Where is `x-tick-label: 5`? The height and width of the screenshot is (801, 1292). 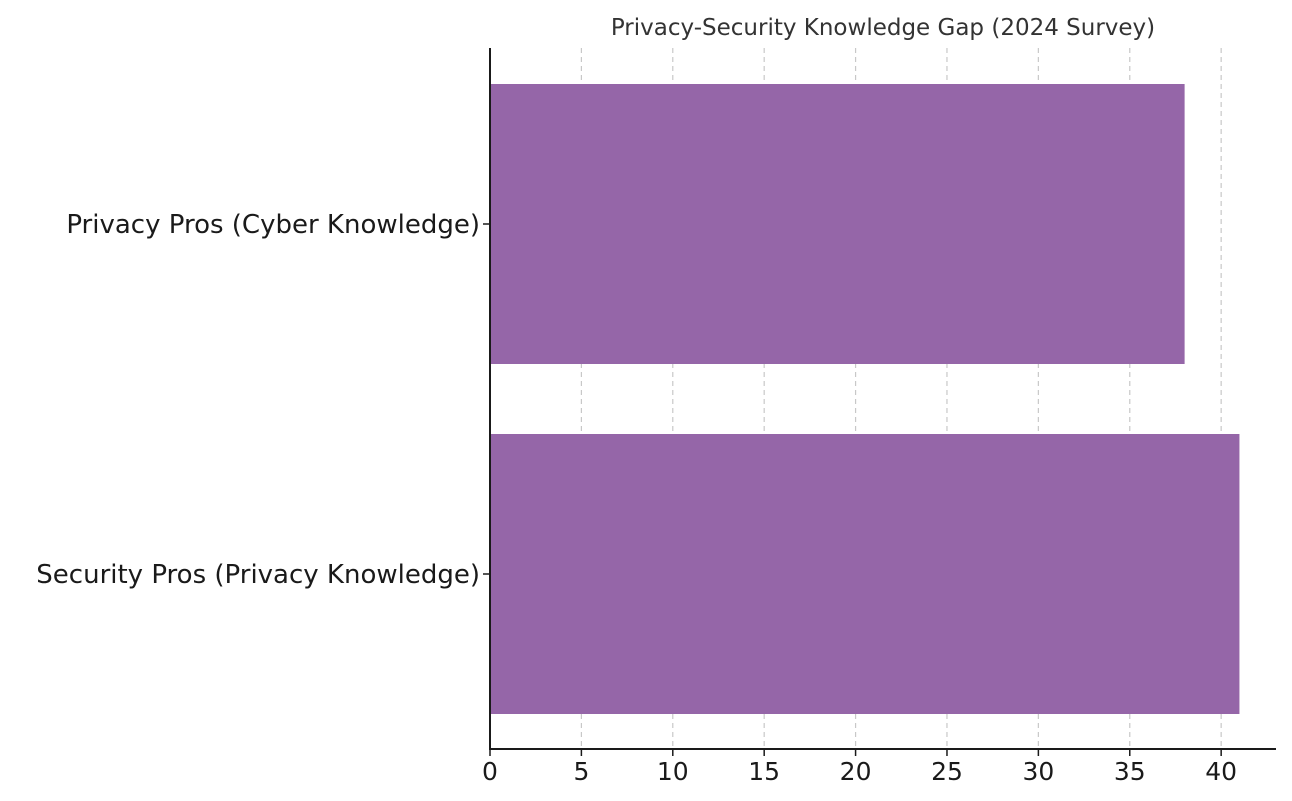 x-tick-label: 5 is located at coordinates (581, 771).